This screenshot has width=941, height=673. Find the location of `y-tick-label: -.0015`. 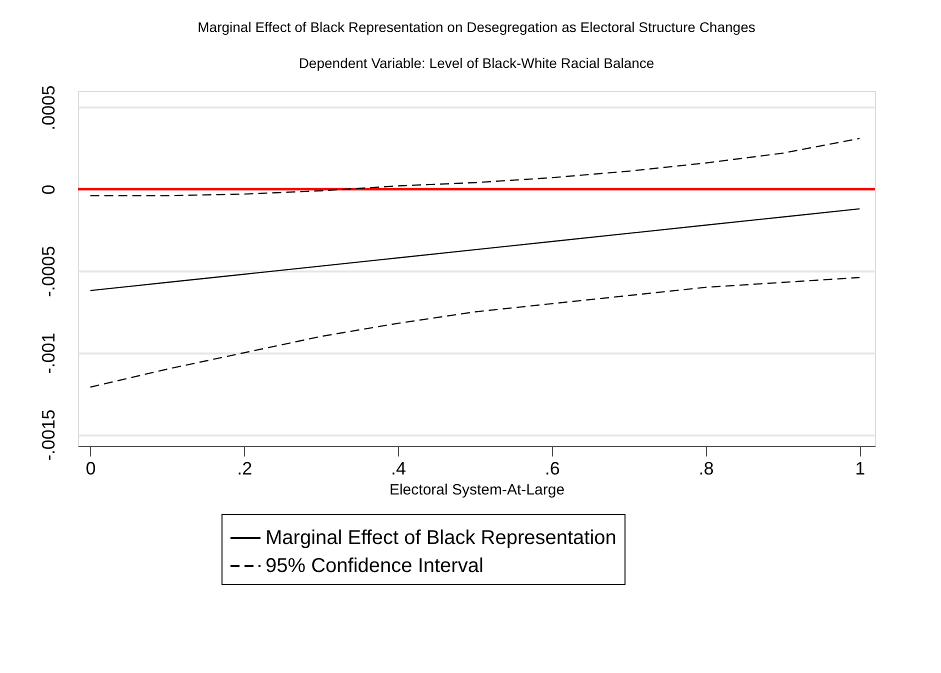

y-tick-label: -.0015 is located at coordinates (48, 435).